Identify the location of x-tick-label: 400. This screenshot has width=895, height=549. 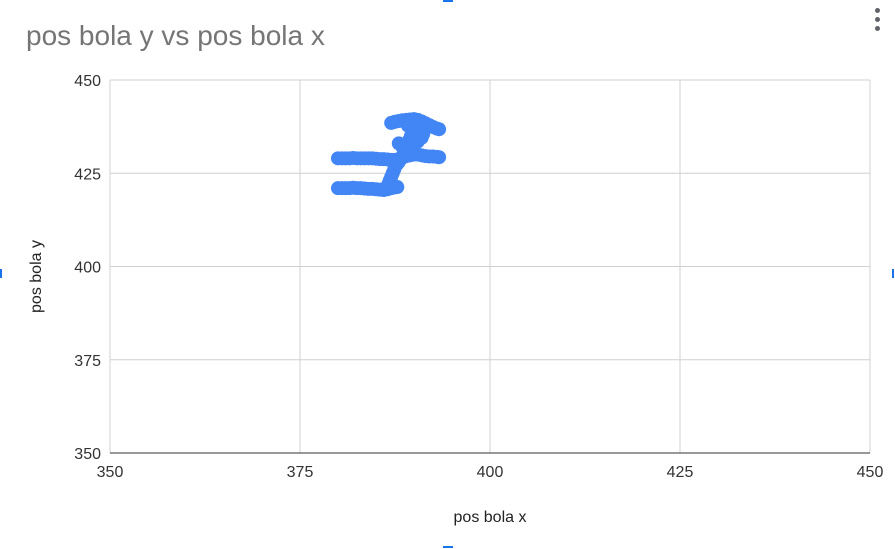
(490, 472).